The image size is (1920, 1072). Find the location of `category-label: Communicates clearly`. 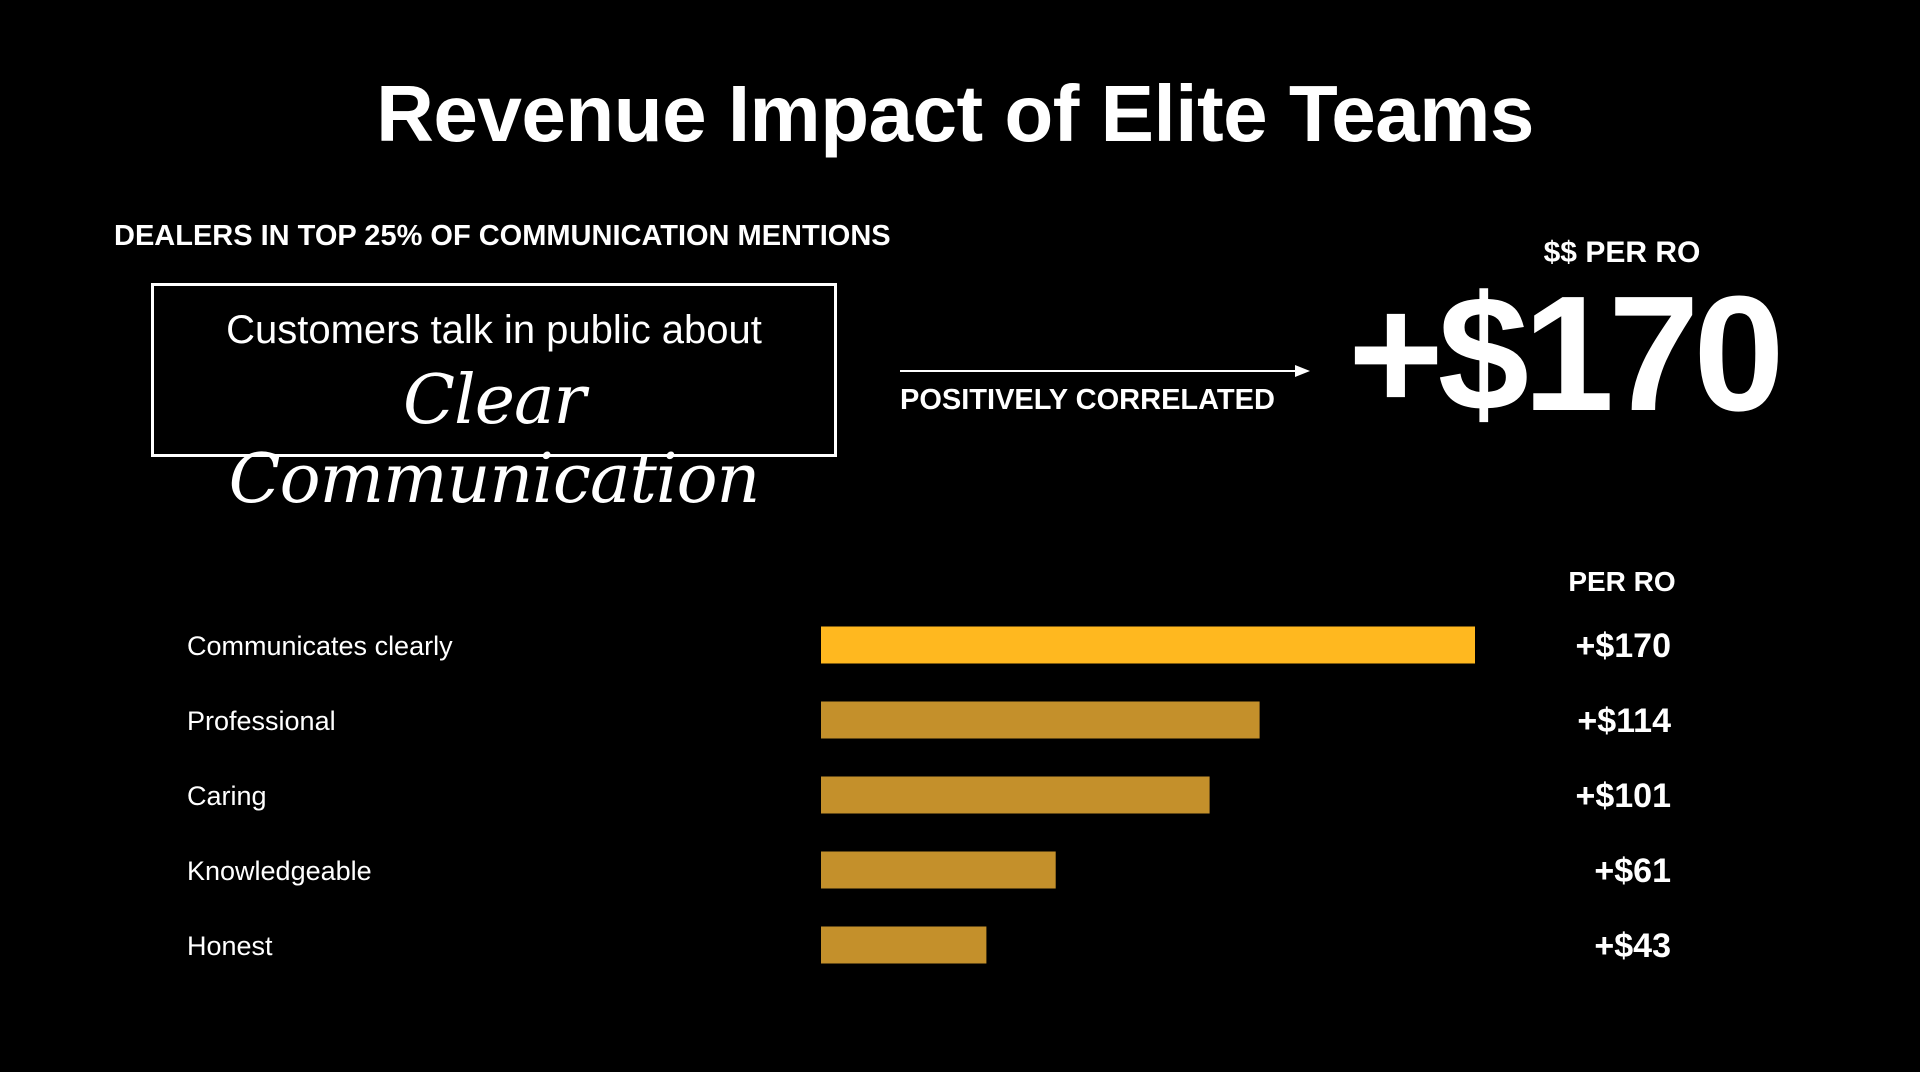

category-label: Communicates clearly is located at coordinates (320, 646).